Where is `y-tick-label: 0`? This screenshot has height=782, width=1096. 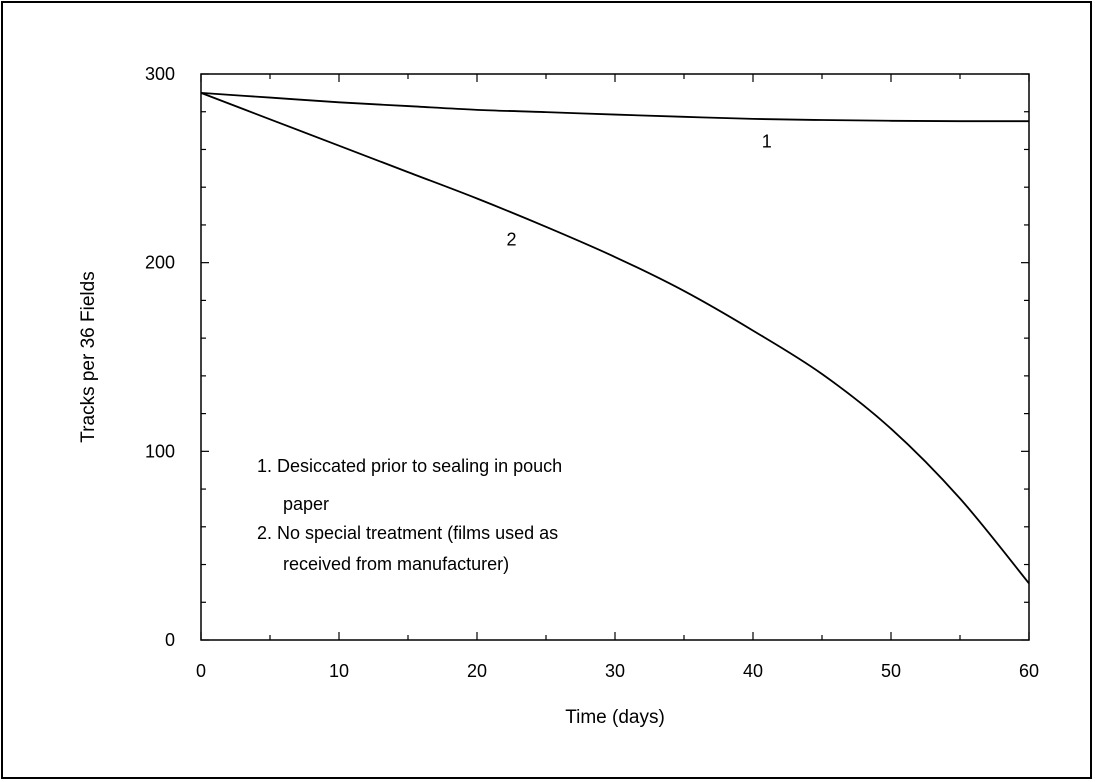
y-tick-label: 0 is located at coordinates (170, 640).